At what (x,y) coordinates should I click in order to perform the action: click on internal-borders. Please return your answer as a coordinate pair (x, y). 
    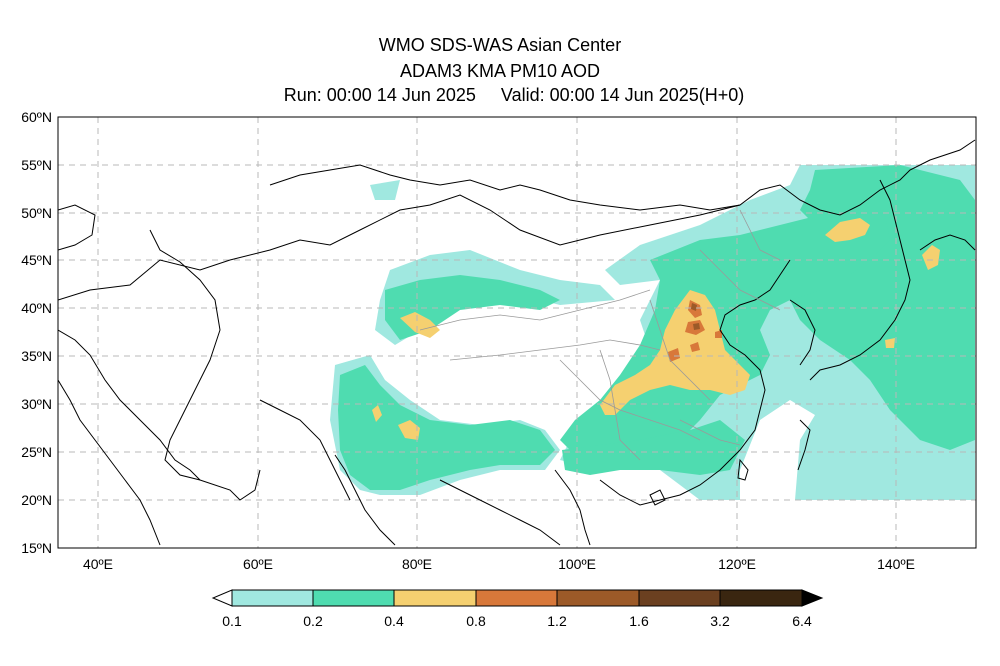
    Looking at the image, I should click on (600, 335).